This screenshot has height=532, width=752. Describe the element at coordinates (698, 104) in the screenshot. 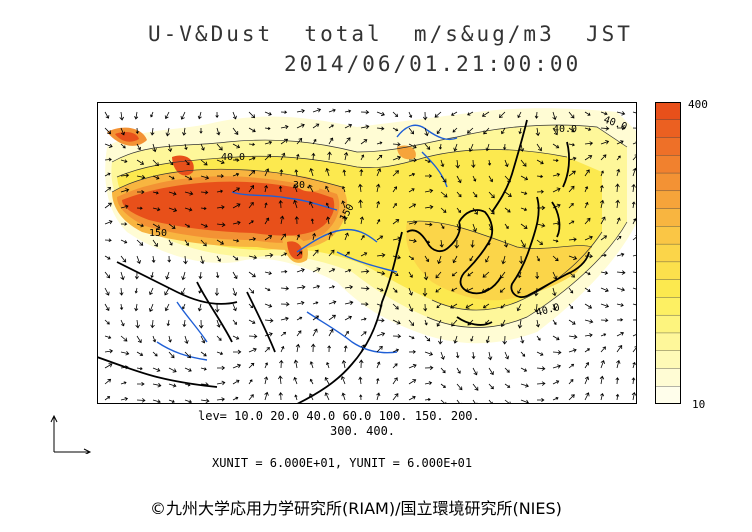

I see `legend-max-label: 400` at that location.